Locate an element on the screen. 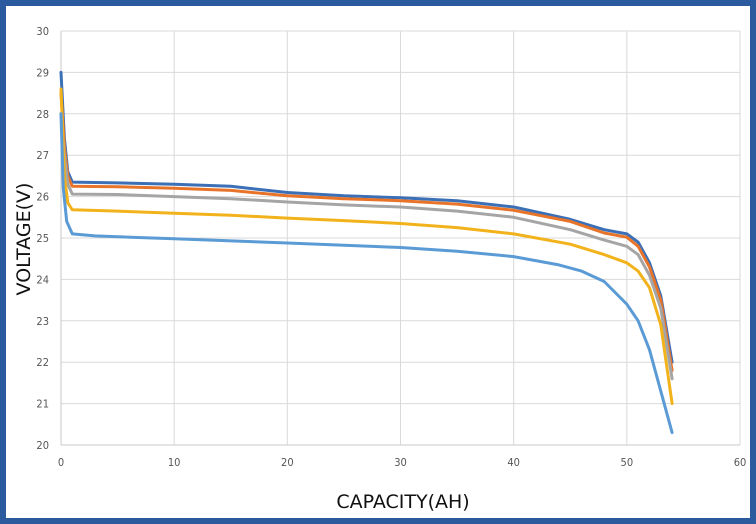 The height and width of the screenshot is (524, 756). x-tick-label: 30 is located at coordinates (400, 462).